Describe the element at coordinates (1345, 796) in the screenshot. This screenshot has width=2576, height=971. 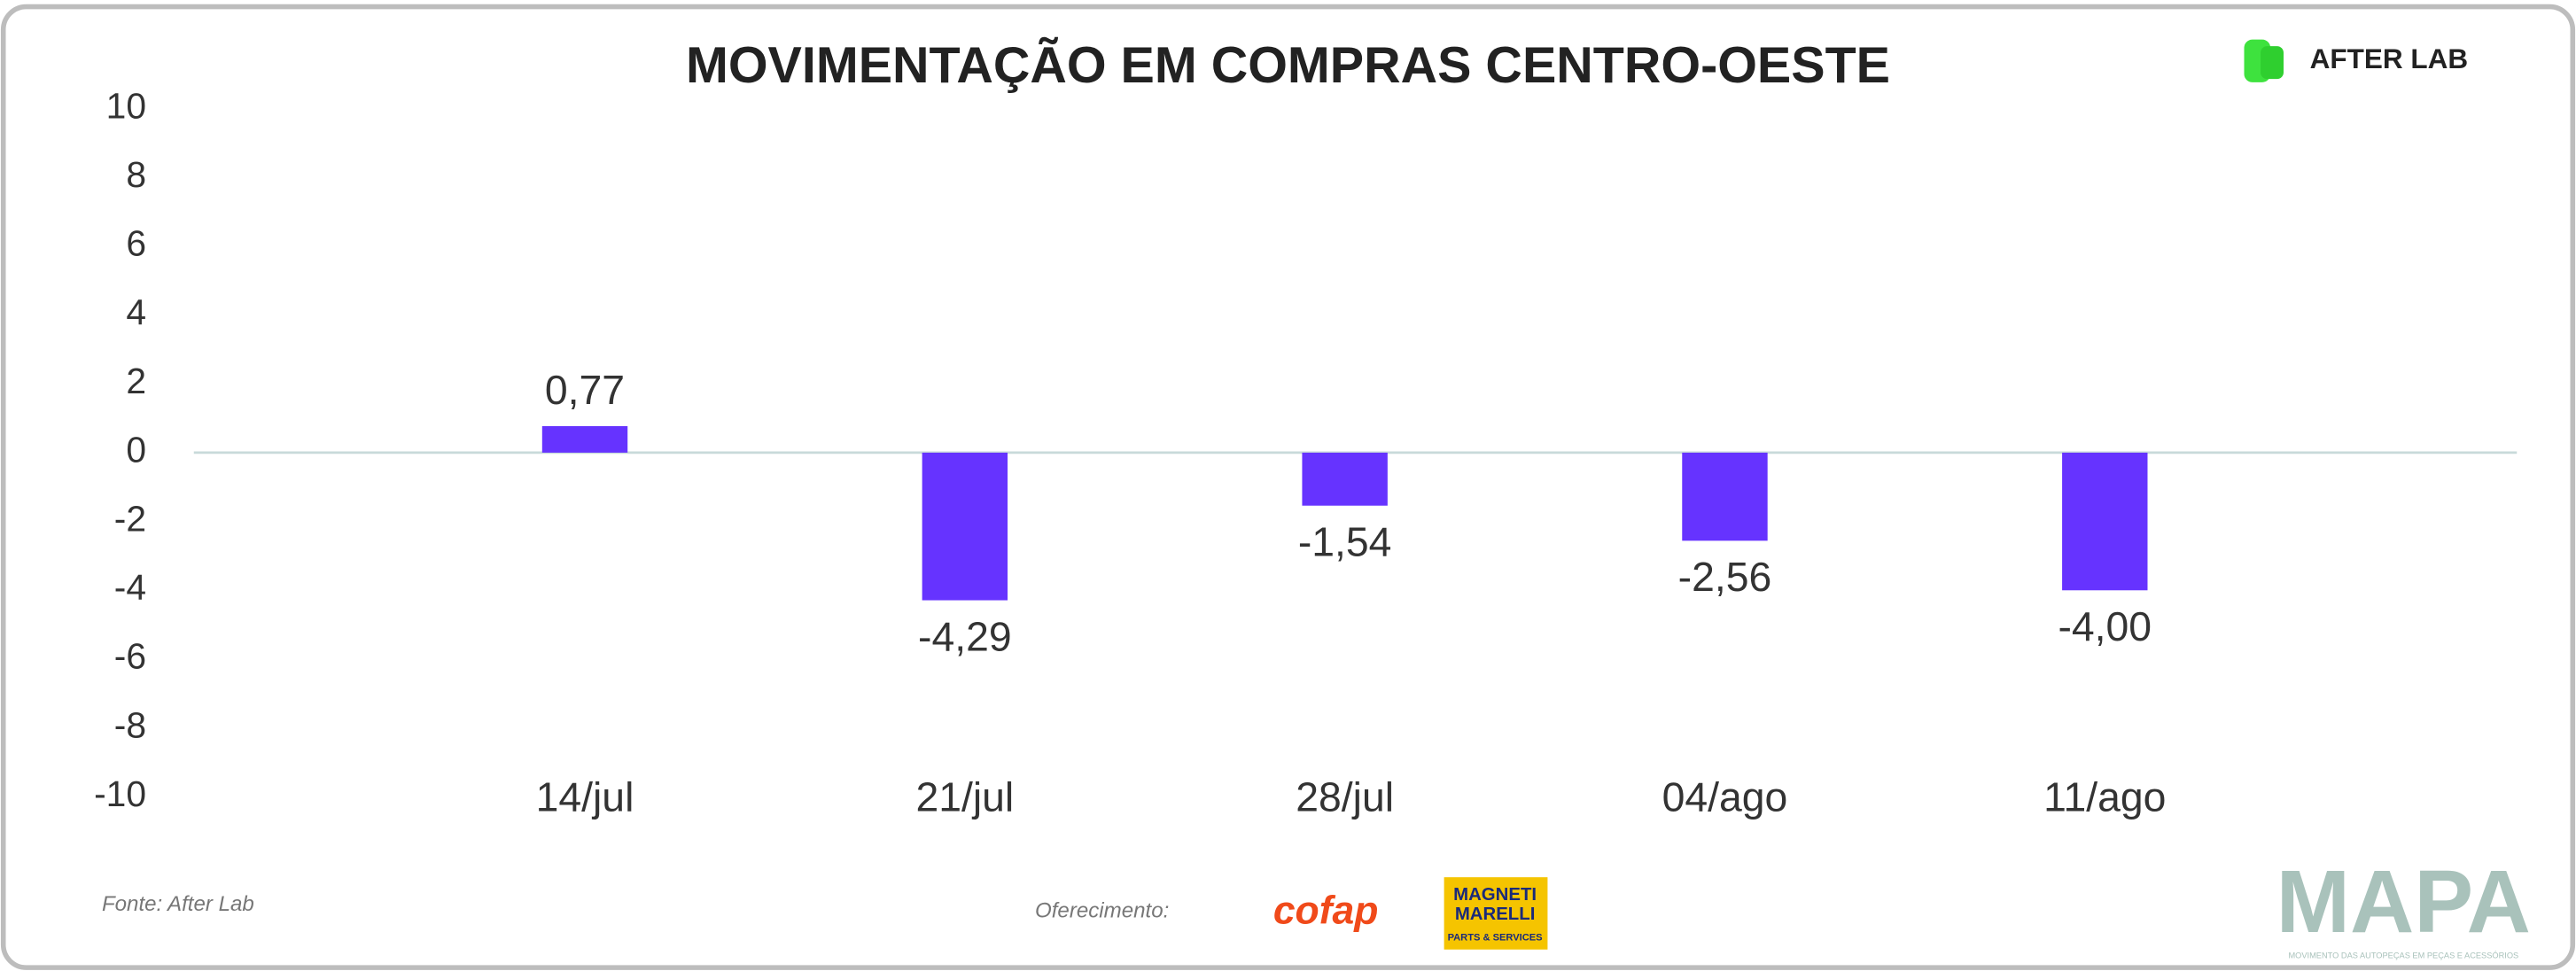
I see `x-tick-label: 28/jul` at that location.